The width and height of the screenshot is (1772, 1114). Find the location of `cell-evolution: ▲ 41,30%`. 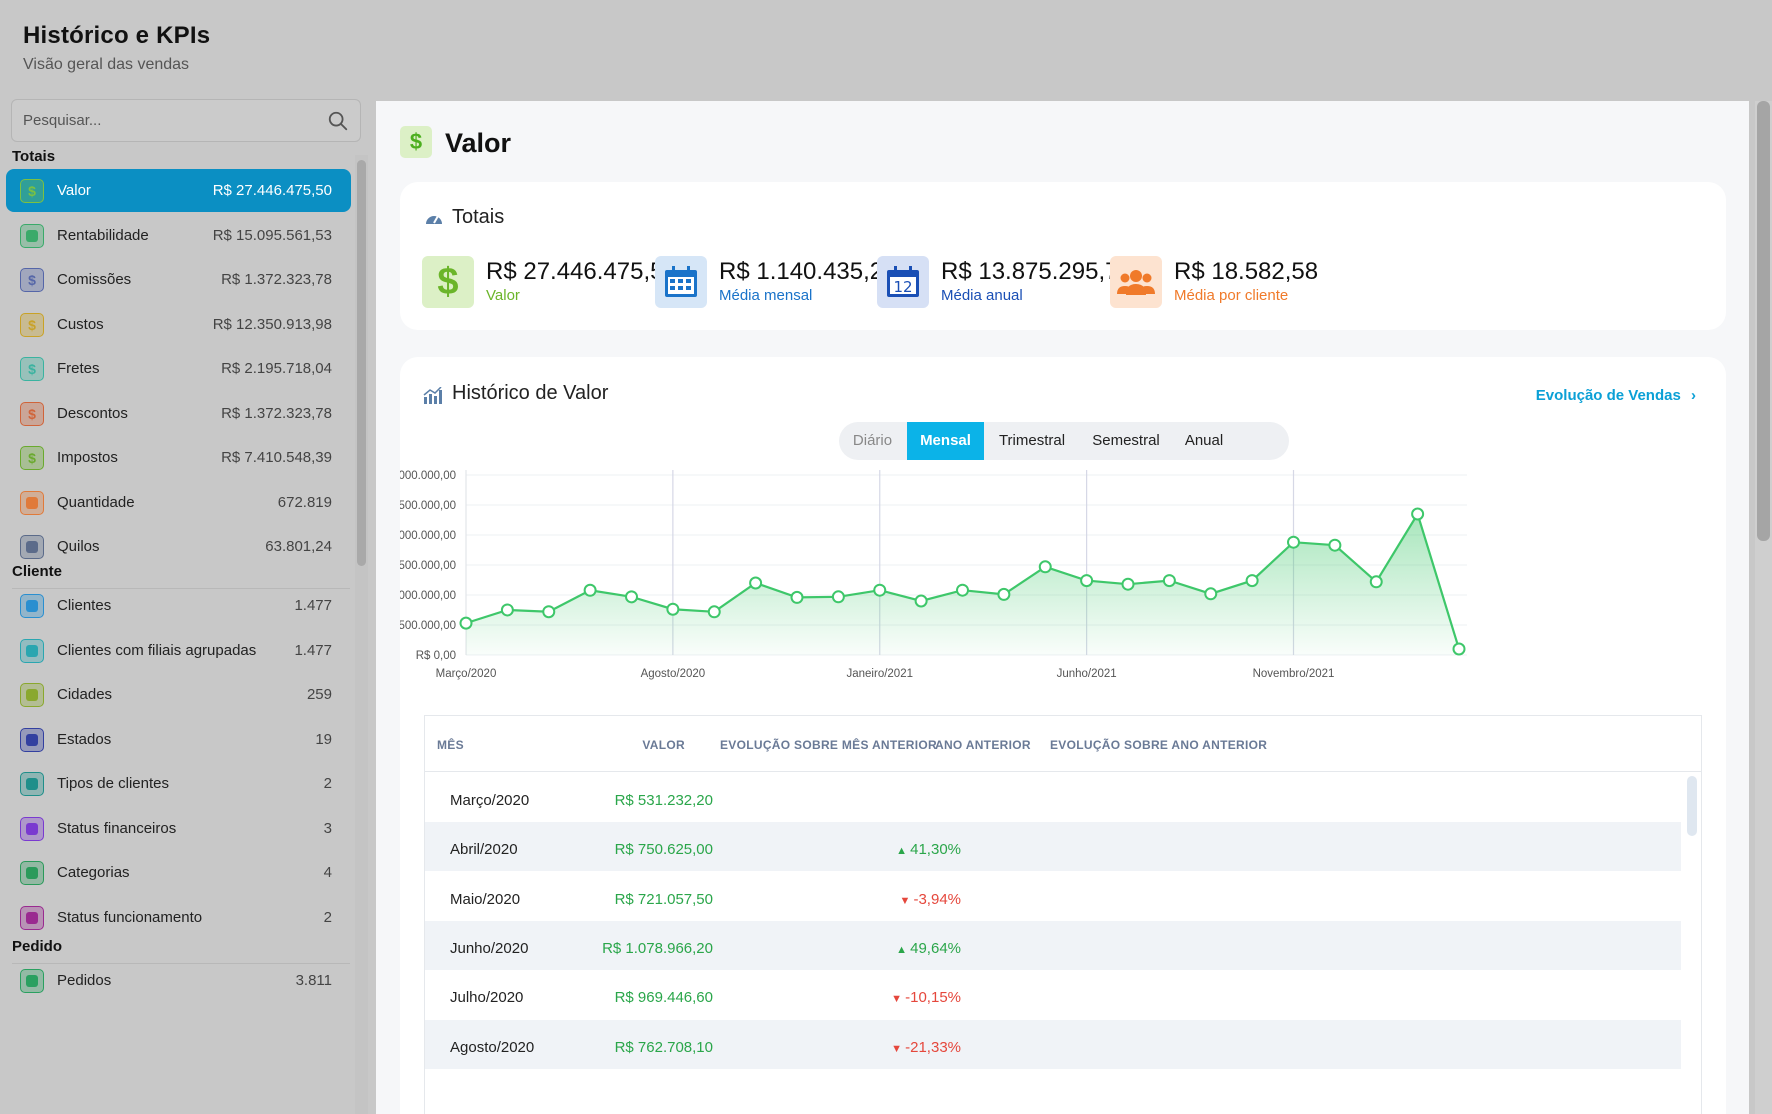

cell-evolution: ▲ 41,30% is located at coordinates (928, 849).